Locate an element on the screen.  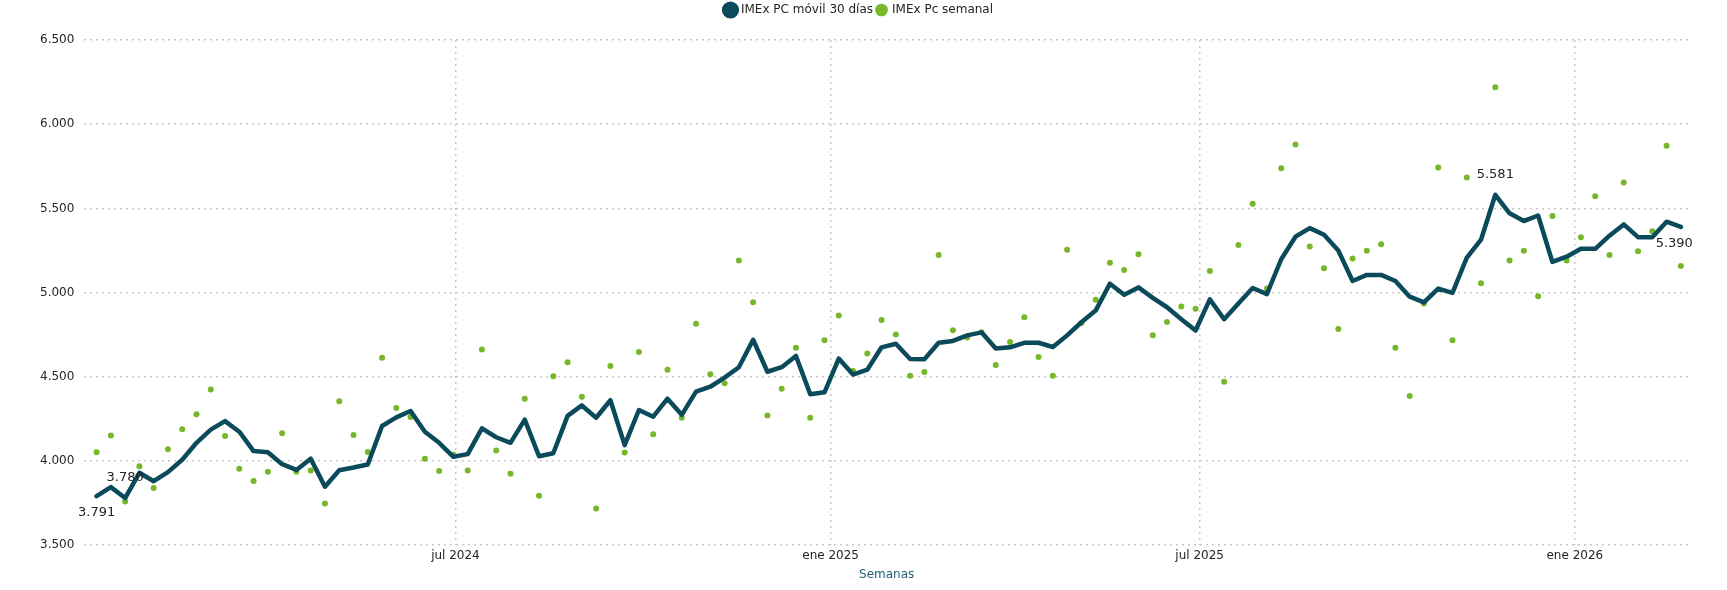
x-tick-label: ene 2026 is located at coordinates (1575, 554).